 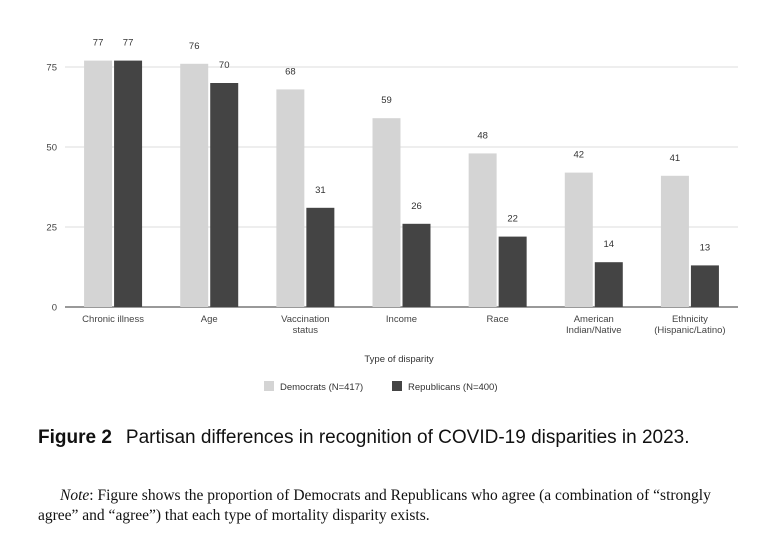 What do you see at coordinates (498, 319) in the screenshot?
I see `x-tick-label: Race` at bounding box center [498, 319].